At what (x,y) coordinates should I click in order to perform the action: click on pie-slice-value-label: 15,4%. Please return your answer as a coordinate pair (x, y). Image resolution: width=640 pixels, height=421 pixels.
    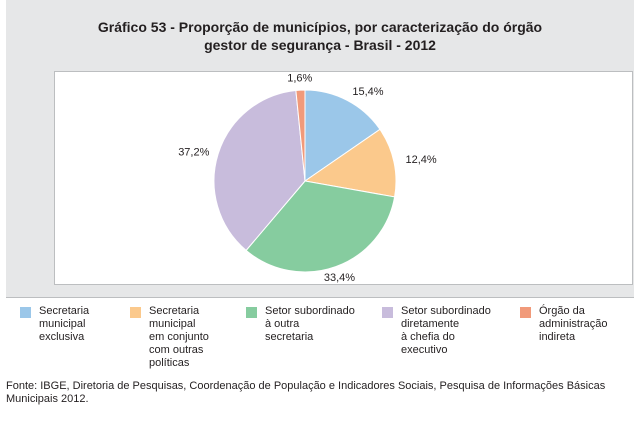
    Looking at the image, I should click on (367, 92).